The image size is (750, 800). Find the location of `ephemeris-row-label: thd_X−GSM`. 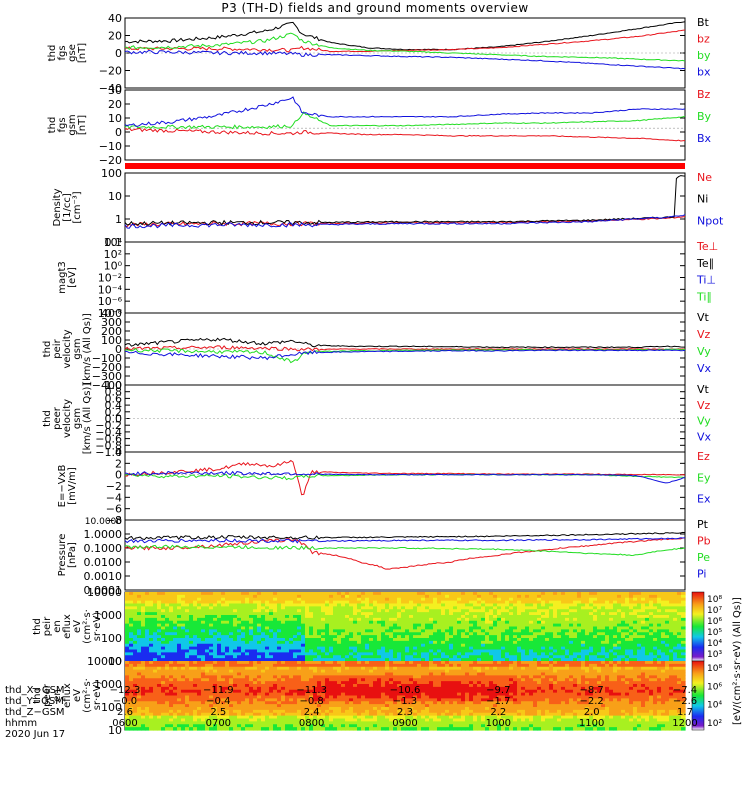

ephemeris-row-label: thd_X−GSM is located at coordinates (35, 690).